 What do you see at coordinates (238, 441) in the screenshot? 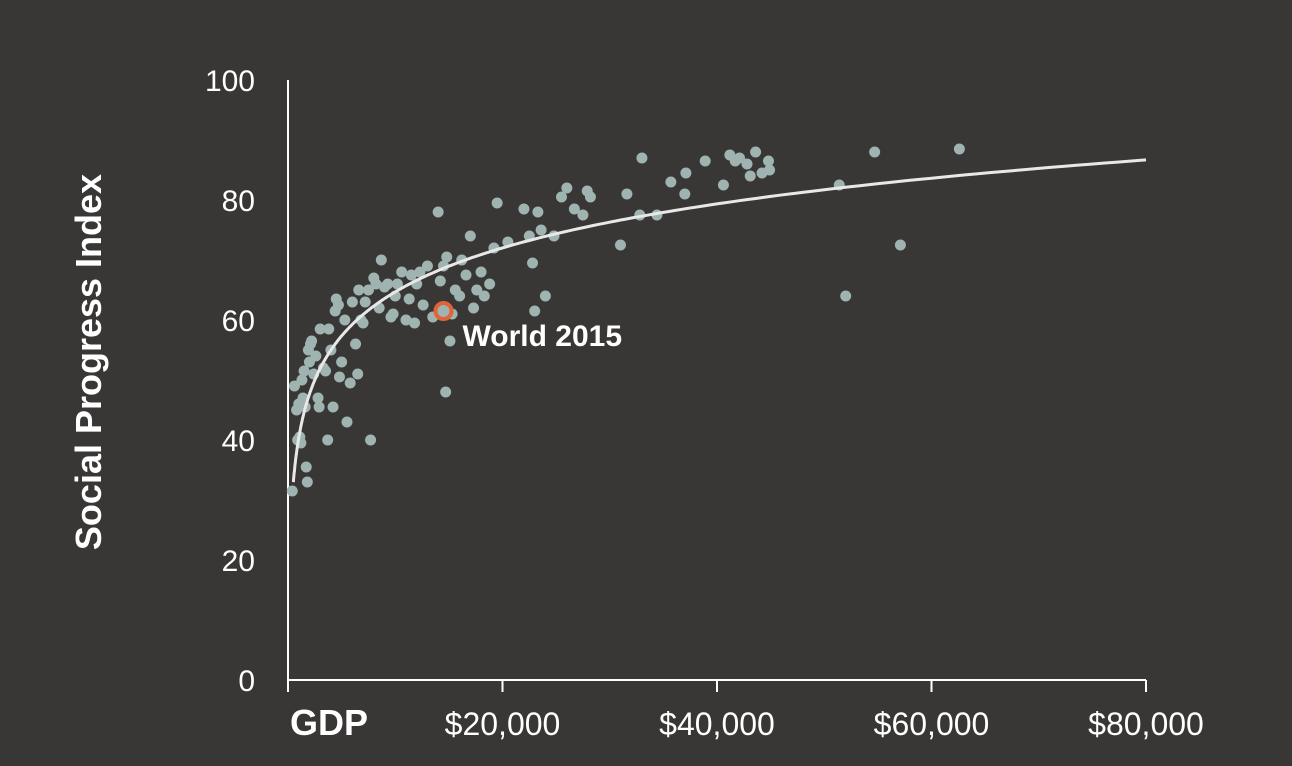
I see `y-tick-label: 40` at bounding box center [238, 441].